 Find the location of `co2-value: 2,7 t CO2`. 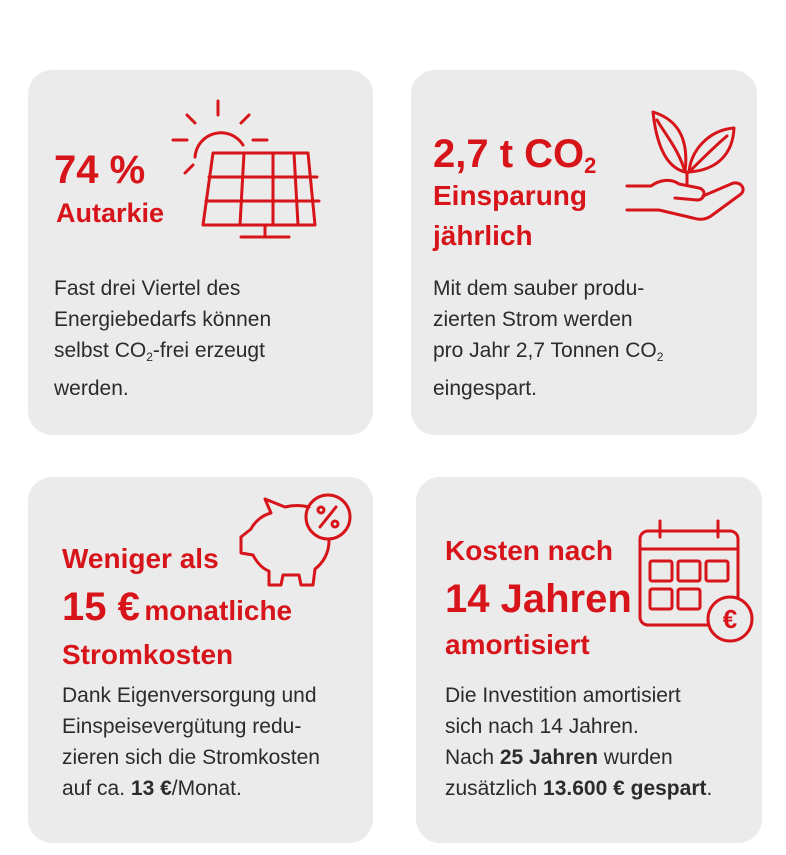

co2-value: 2,7 t CO2 is located at coordinates (515, 155).